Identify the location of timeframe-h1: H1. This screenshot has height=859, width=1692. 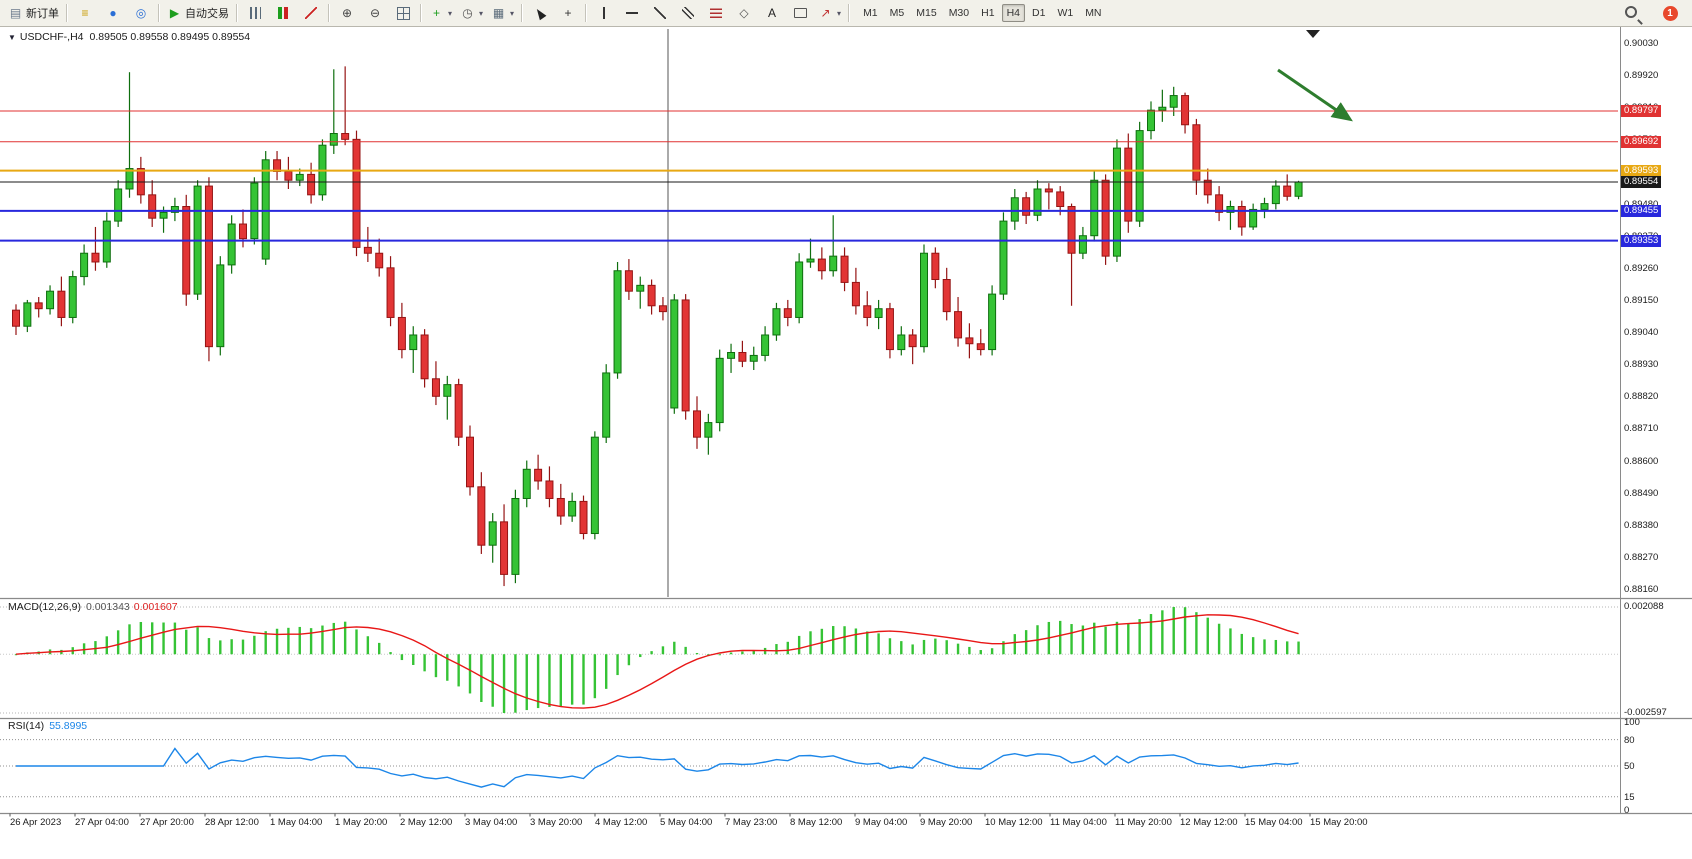
(988, 13).